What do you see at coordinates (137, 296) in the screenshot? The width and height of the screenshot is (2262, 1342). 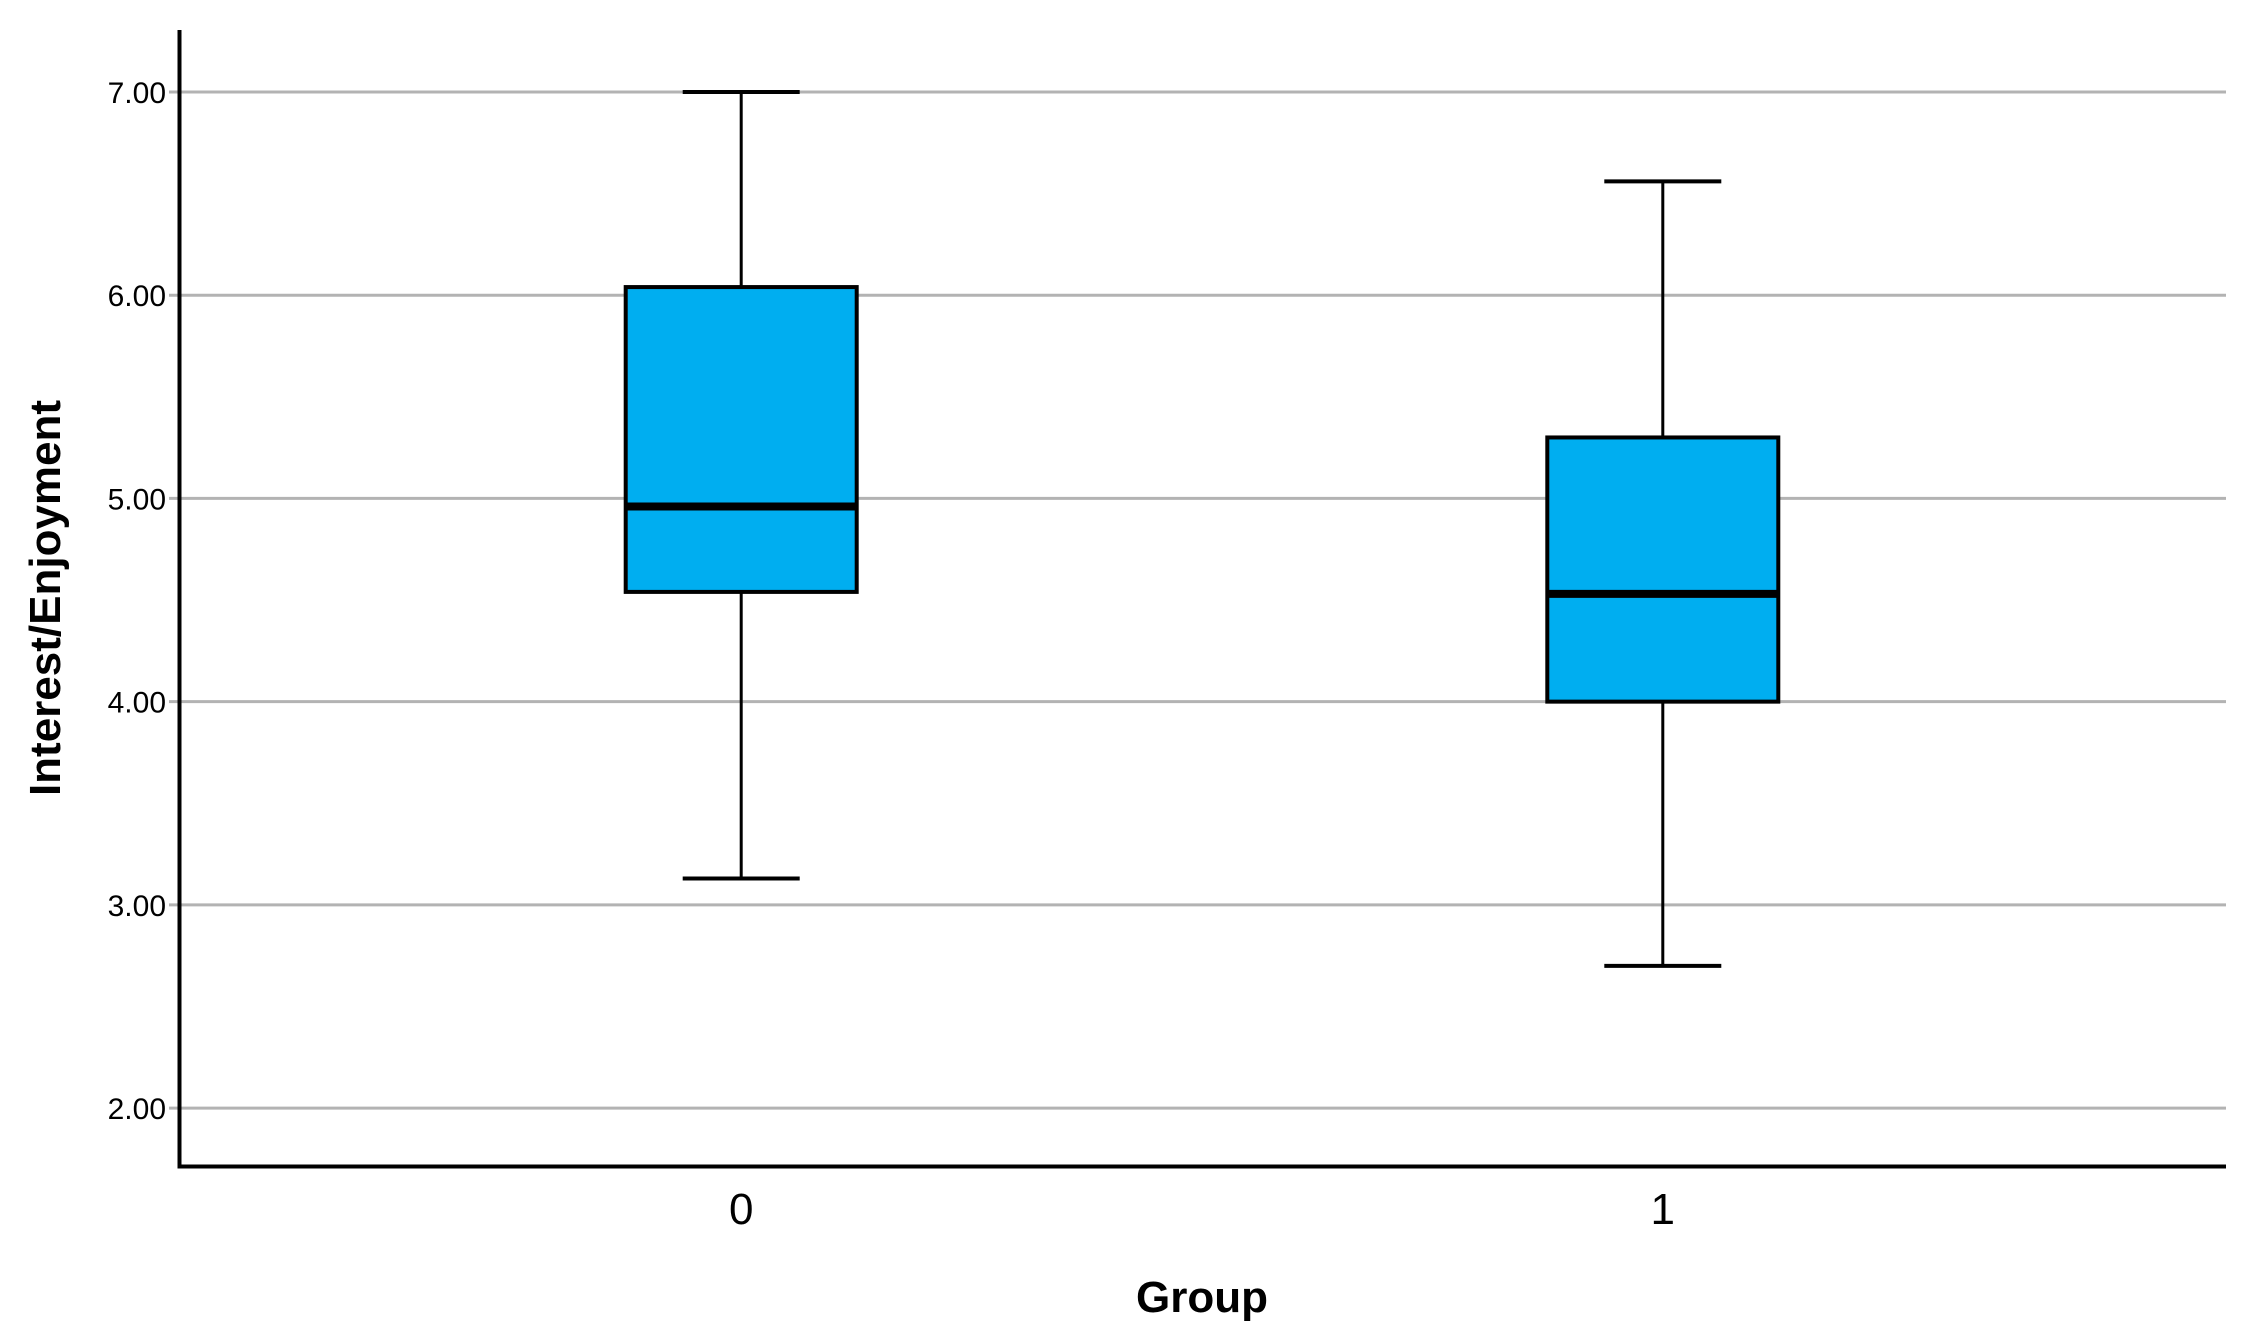 I see `y-tick-label-6.00: 6.00` at bounding box center [137, 296].